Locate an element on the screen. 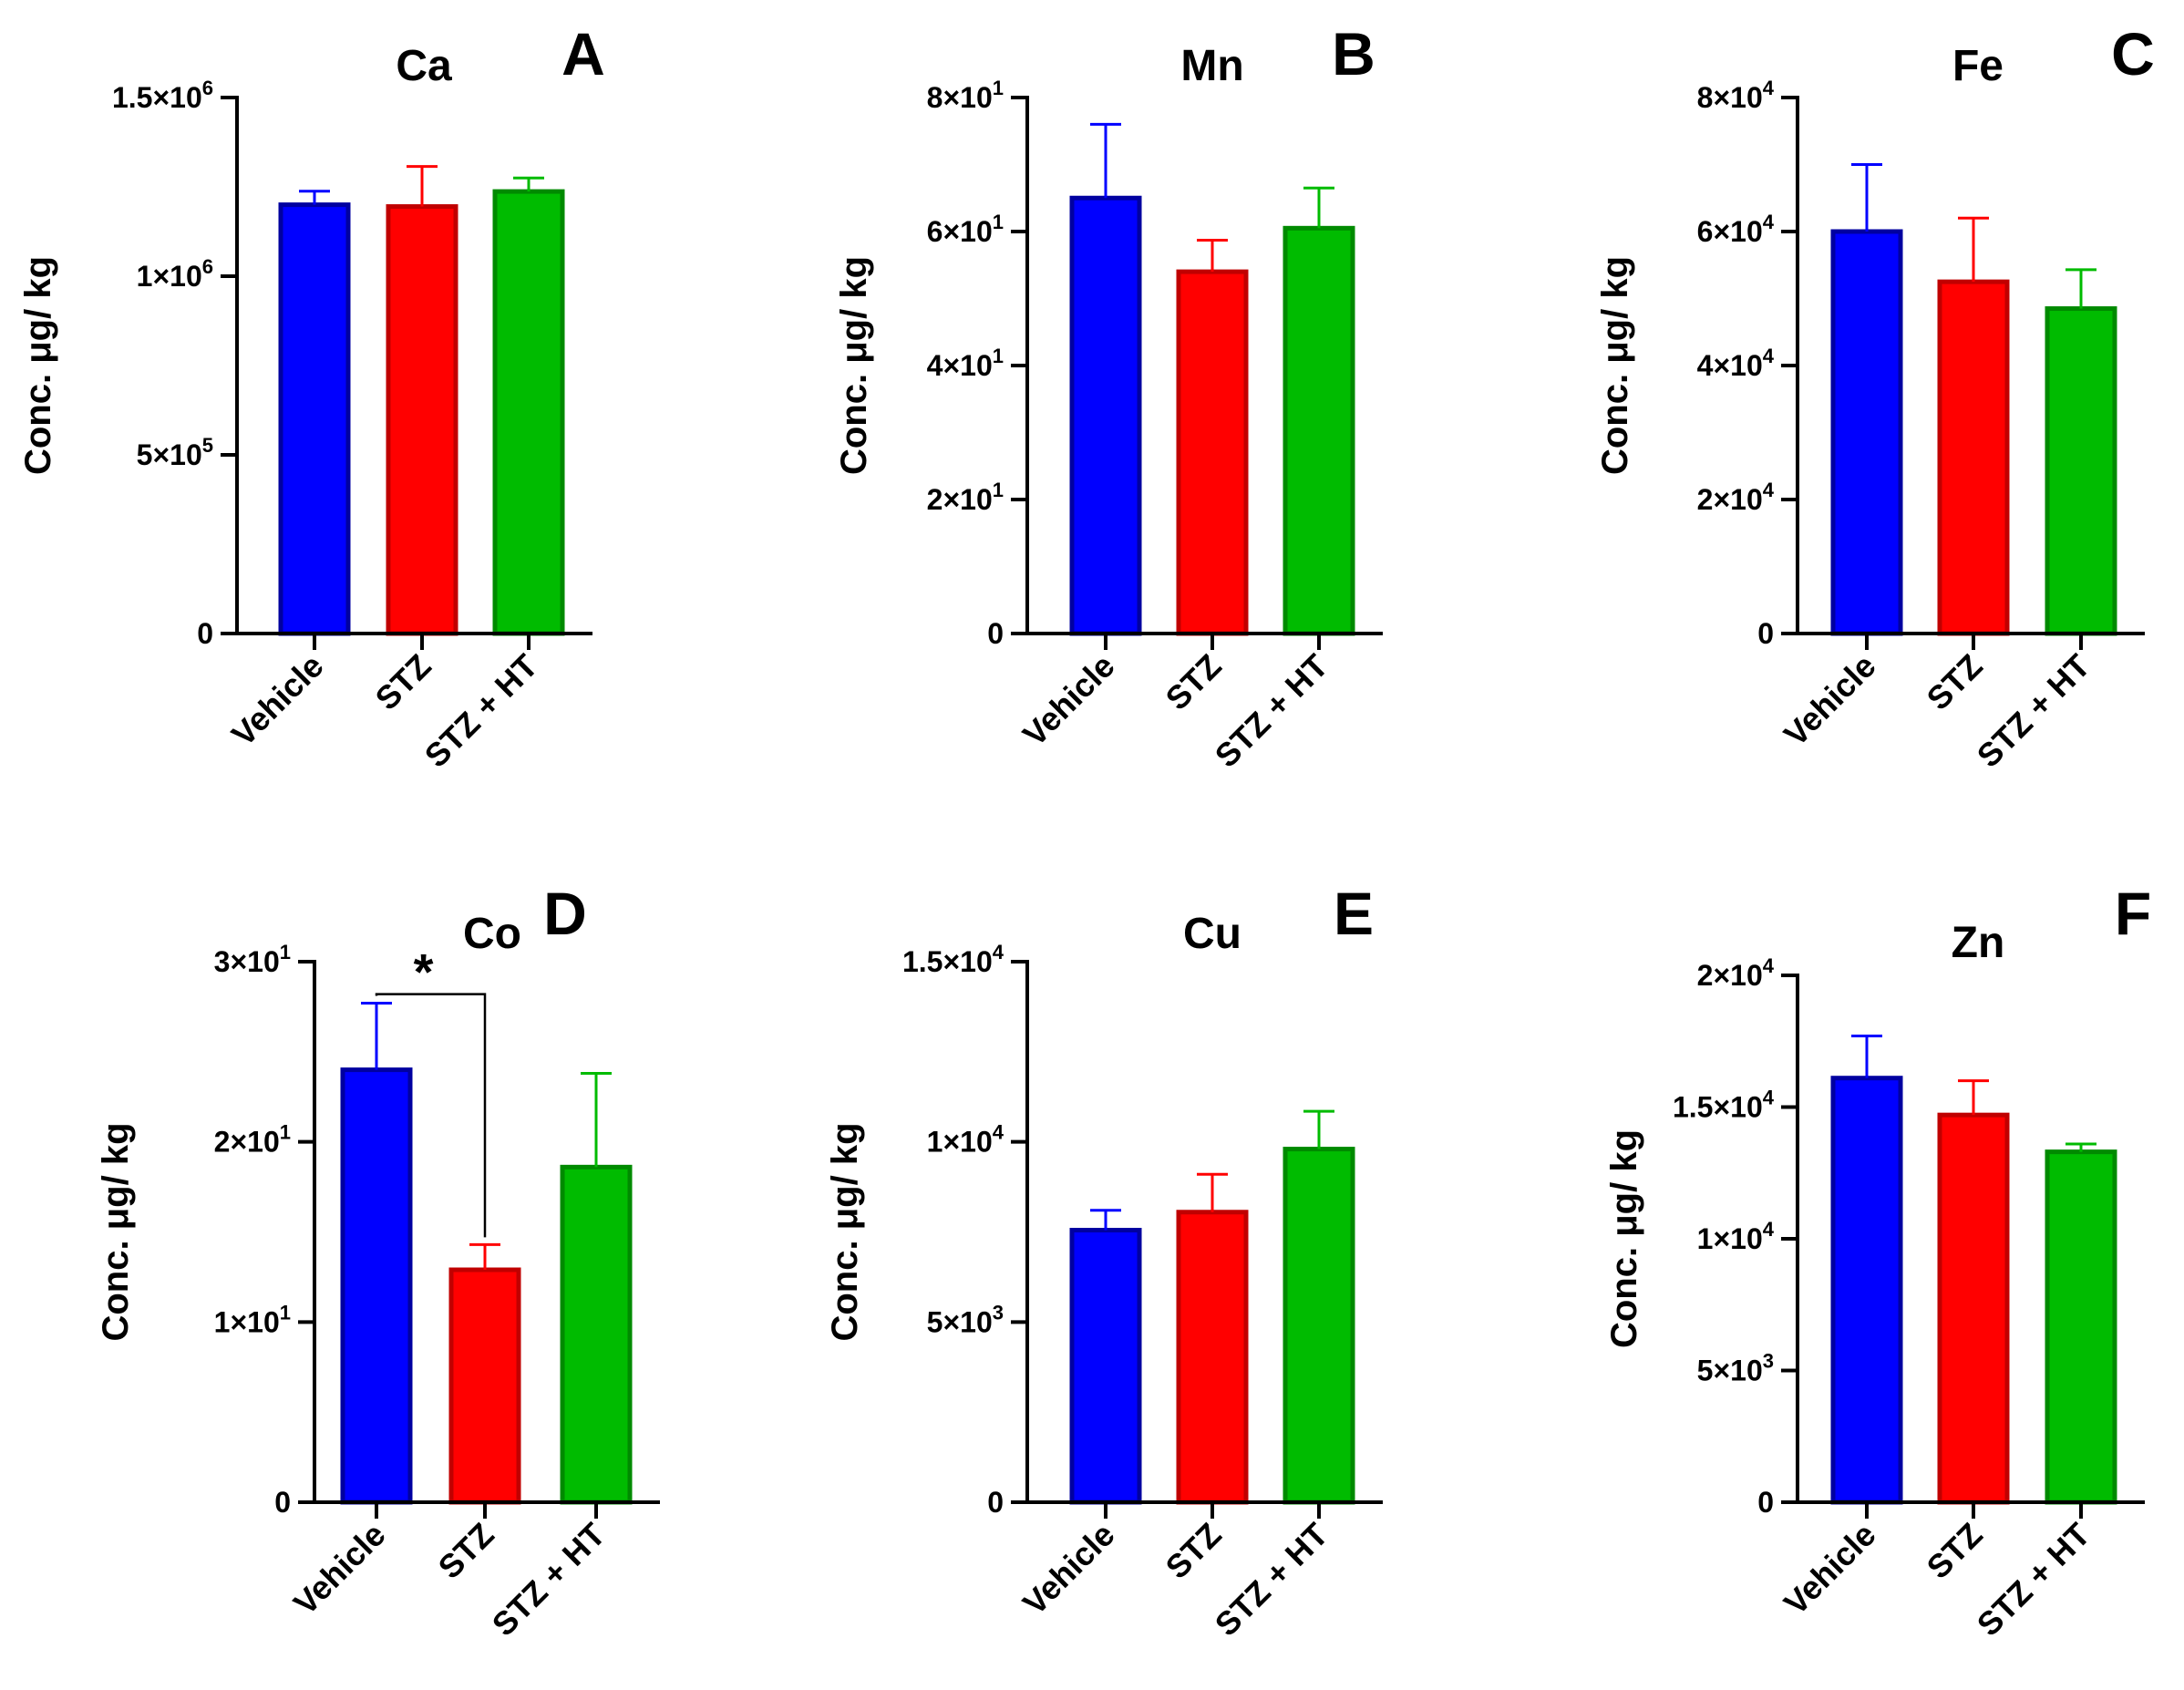 The width and height of the screenshot is (2184, 1690). panel-b-title: Mn is located at coordinates (1212, 66).